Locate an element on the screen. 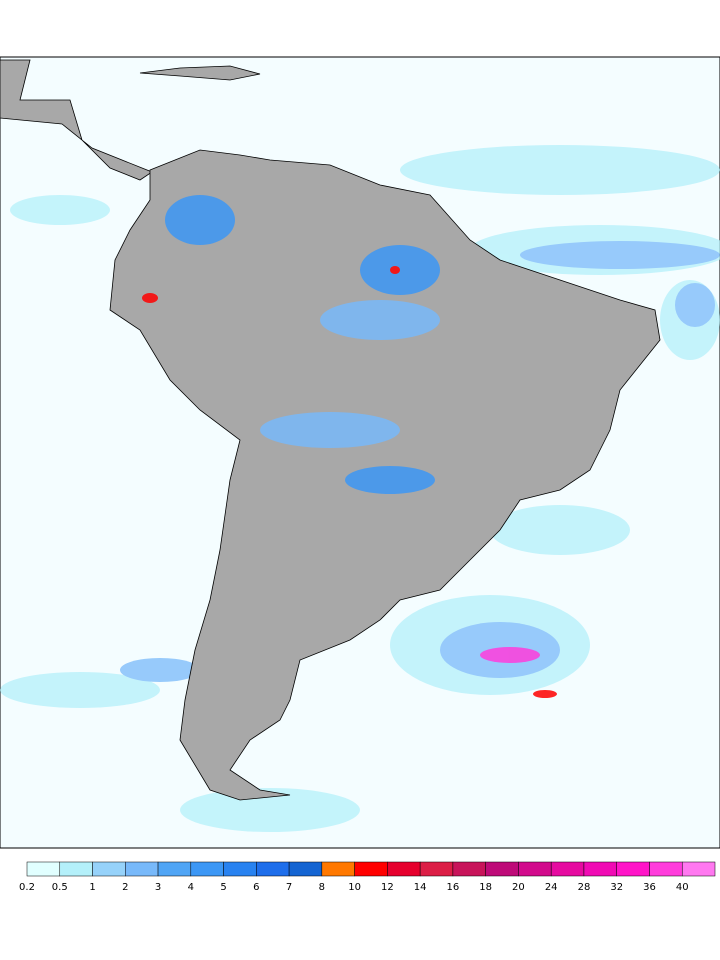  legend-label: 16 is located at coordinates (453, 887).